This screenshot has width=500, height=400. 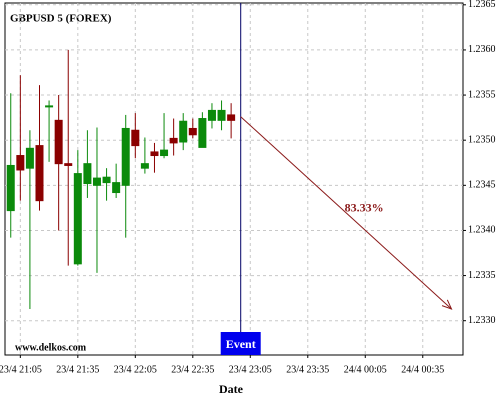 What do you see at coordinates (307, 369) in the screenshot?
I see `x-tick-label: 23/4 23:35` at bounding box center [307, 369].